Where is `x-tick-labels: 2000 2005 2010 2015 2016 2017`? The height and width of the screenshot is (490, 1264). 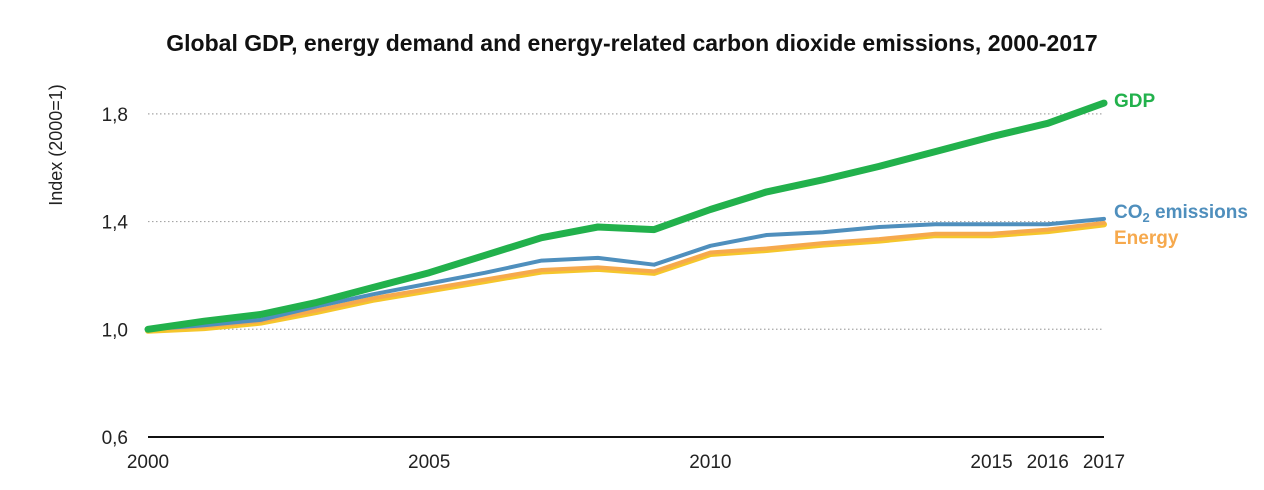 x-tick-labels: 2000 2005 2010 2015 2016 2017 is located at coordinates (626, 462).